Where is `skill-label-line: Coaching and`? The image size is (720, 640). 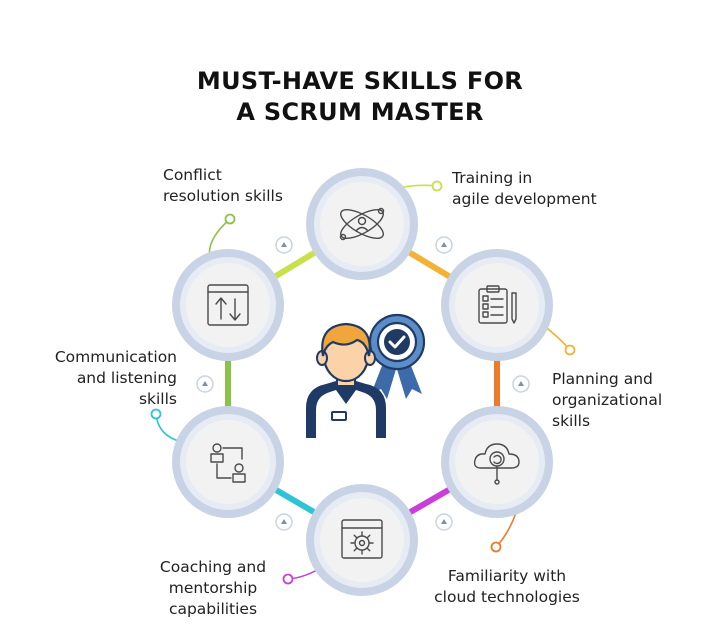
skill-label-line: Coaching and is located at coordinates (213, 567).